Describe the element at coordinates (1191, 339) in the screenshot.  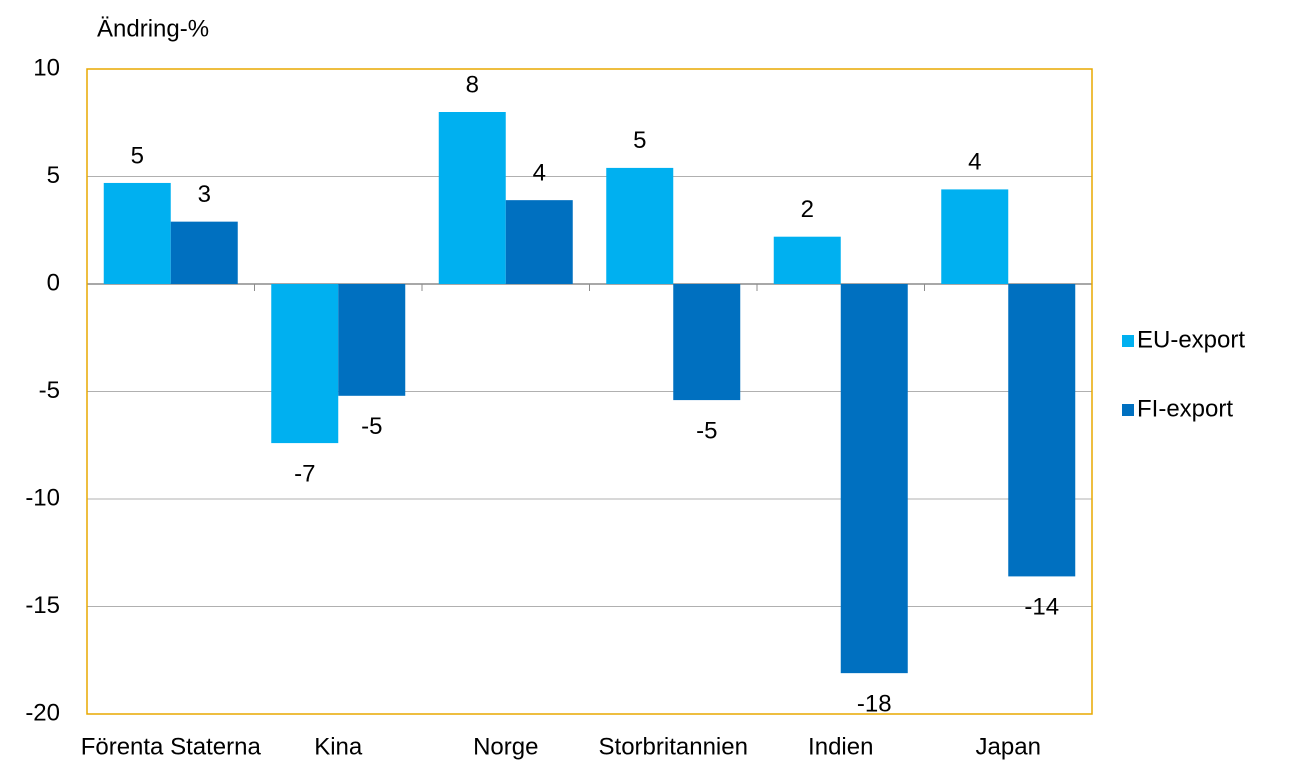
I see `legend-label: EU-export` at that location.